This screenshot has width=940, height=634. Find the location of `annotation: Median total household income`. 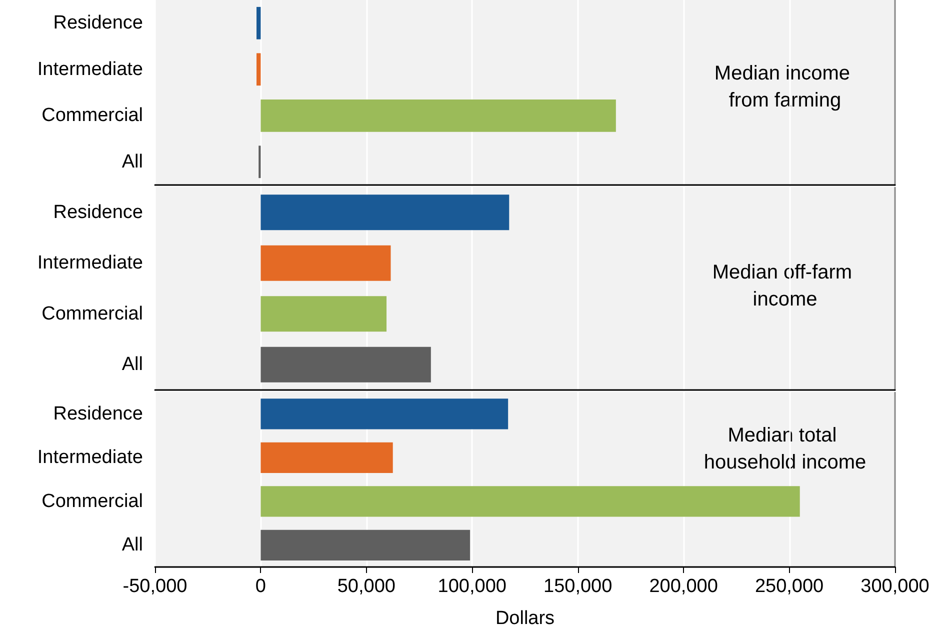

annotation: Median total household income is located at coordinates (785, 449).